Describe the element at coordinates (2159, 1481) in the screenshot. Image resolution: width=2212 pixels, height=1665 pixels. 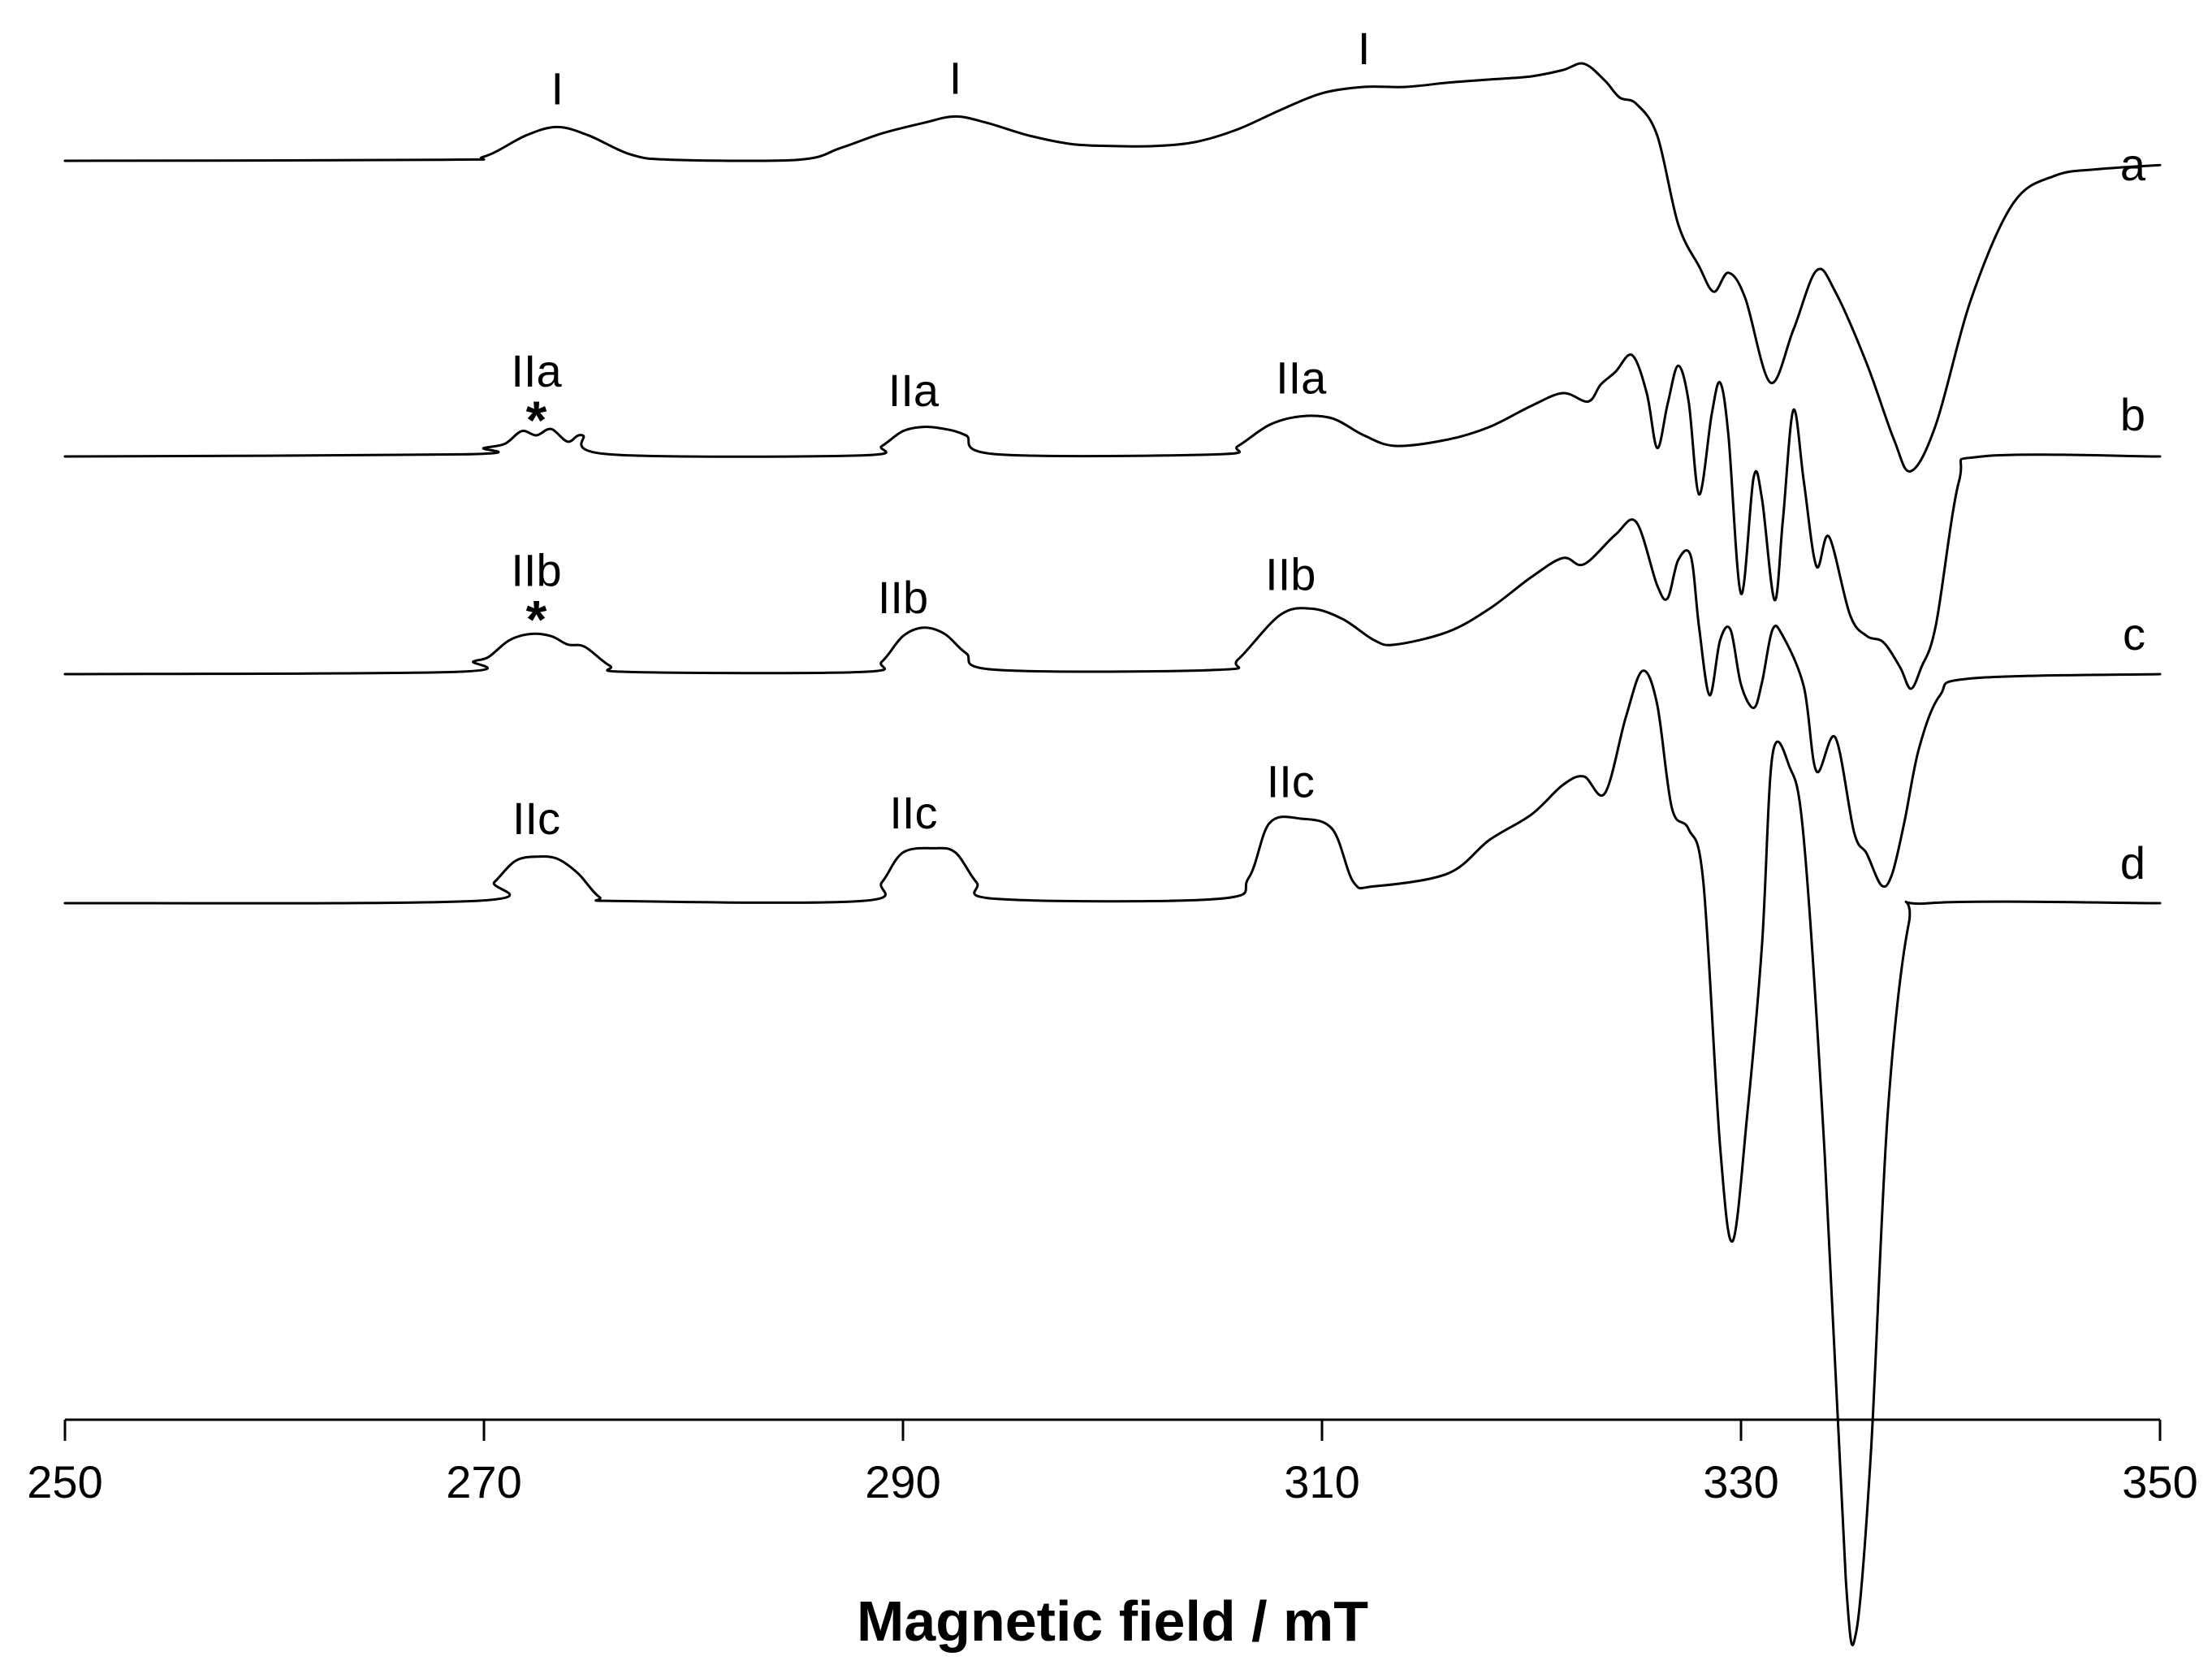
I see `x-tick-label-350: 350` at that location.